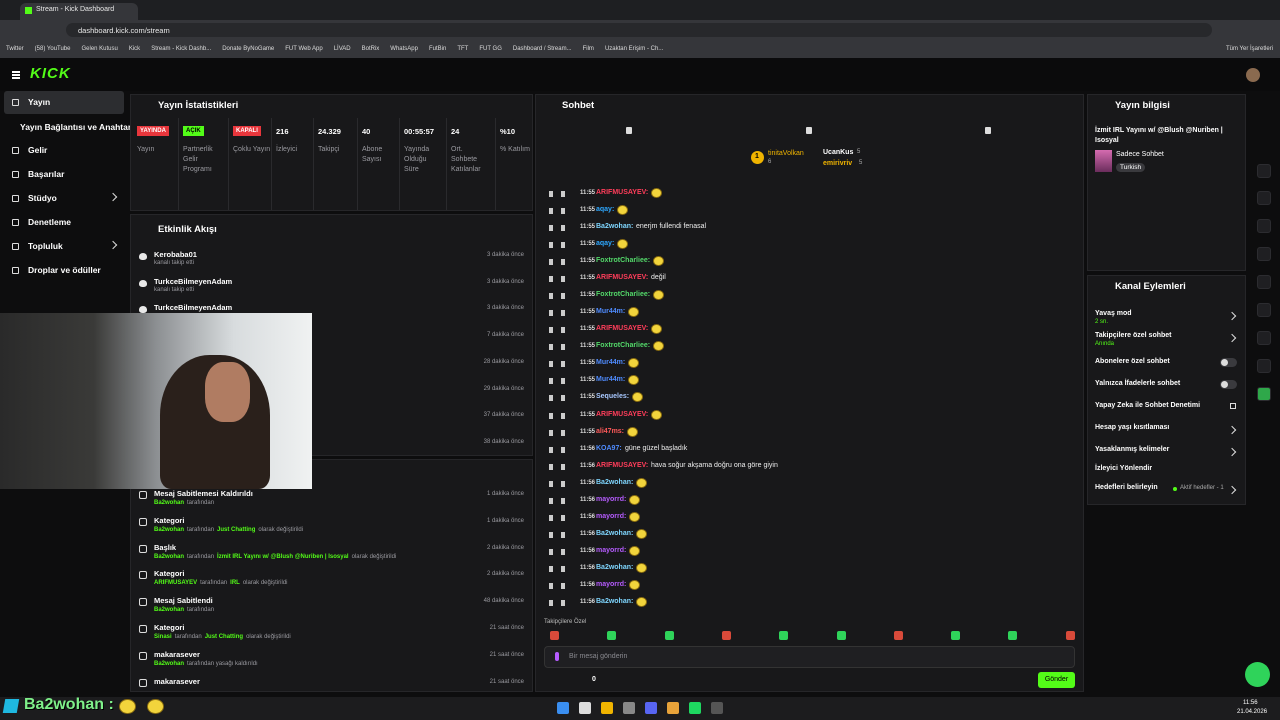  I want to click on action-label: İzleyici Yönlendir, so click(1124, 468).